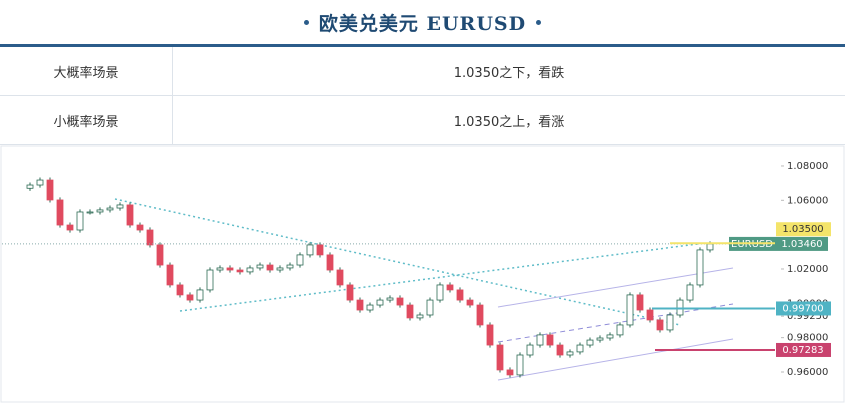 This screenshot has height=403, width=845. Describe the element at coordinates (442, 277) in the screenshot. I see `trend-line` at that location.